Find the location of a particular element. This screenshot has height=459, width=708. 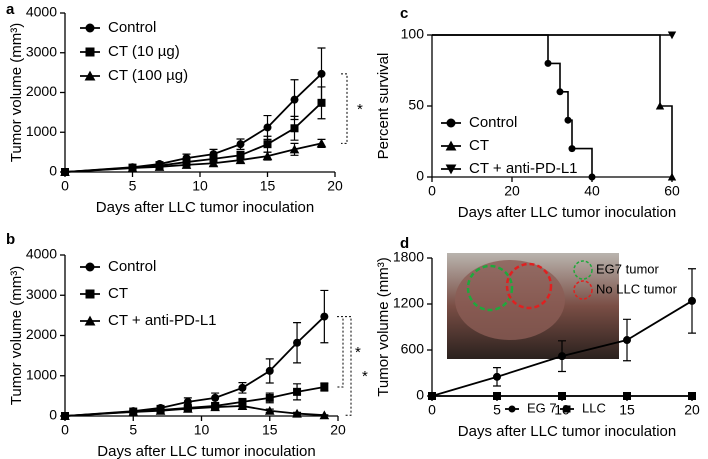

significance-bracket is located at coordinates (340, 352).